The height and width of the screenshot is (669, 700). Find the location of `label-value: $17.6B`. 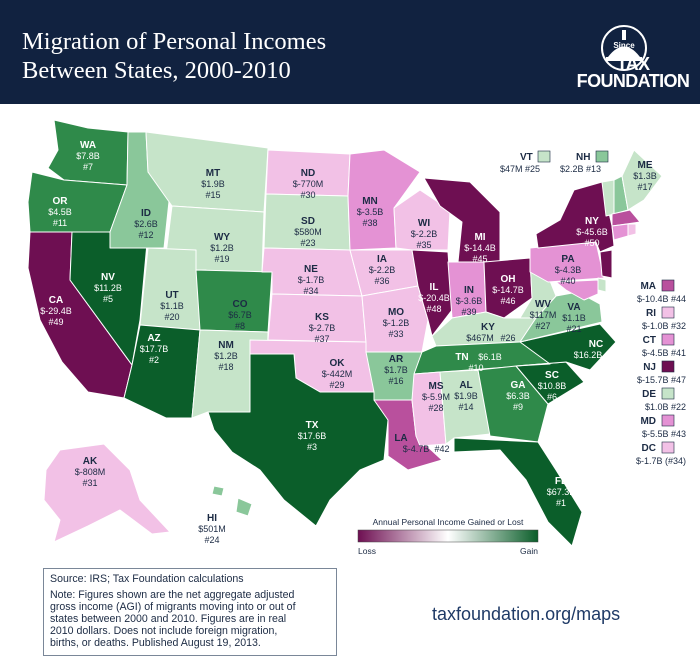

label-value: $17.6B is located at coordinates (312, 436).